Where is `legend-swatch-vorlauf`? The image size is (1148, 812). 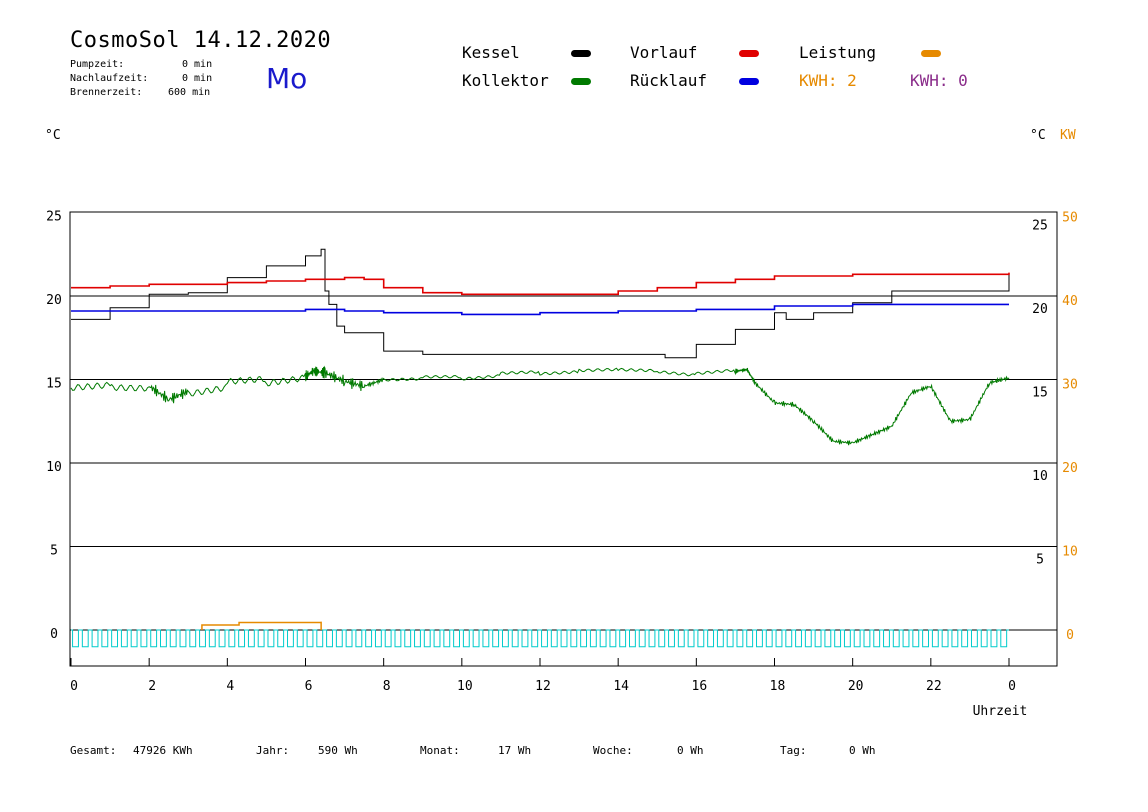 legend-swatch-vorlauf is located at coordinates (749, 53).